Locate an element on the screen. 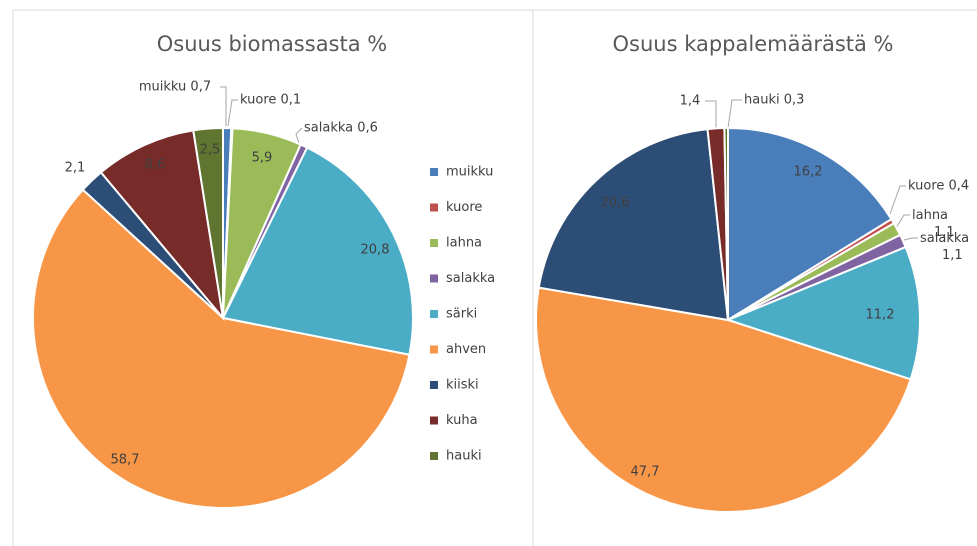 The width and height of the screenshot is (977, 546). data-label: 5,9 is located at coordinates (262, 158).